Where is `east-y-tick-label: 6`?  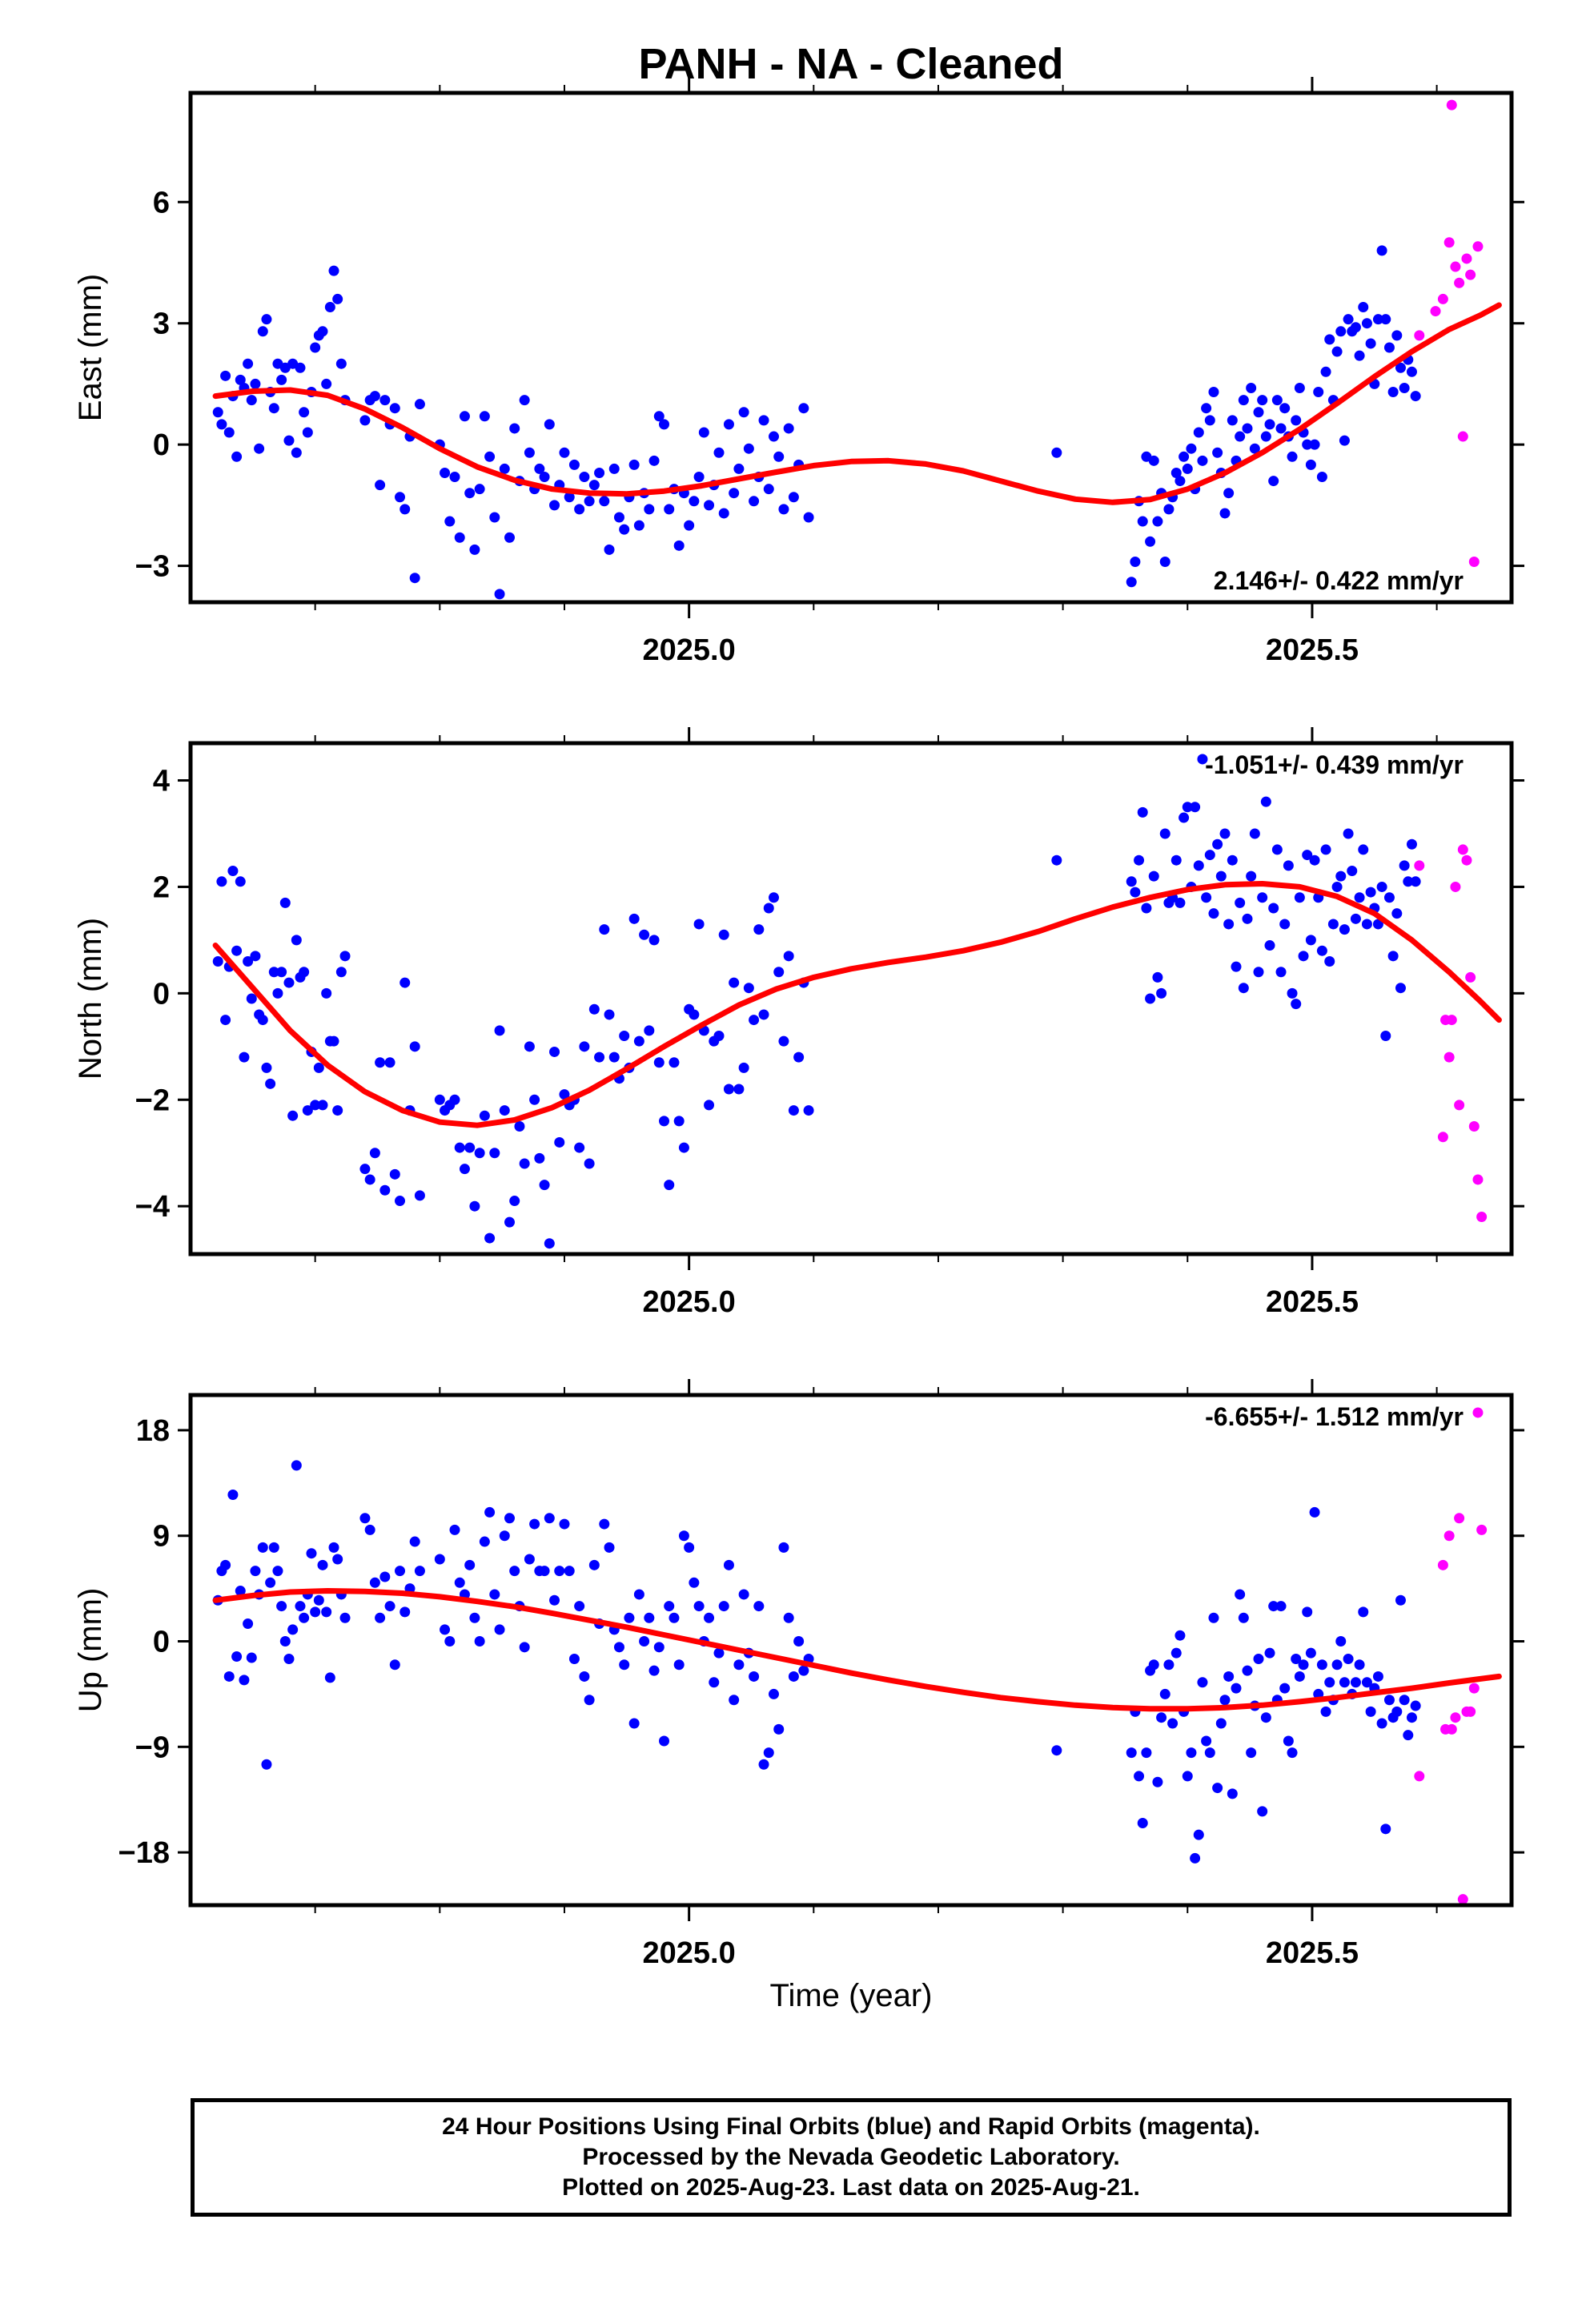 east-y-tick-label: 6 is located at coordinates (161, 202).